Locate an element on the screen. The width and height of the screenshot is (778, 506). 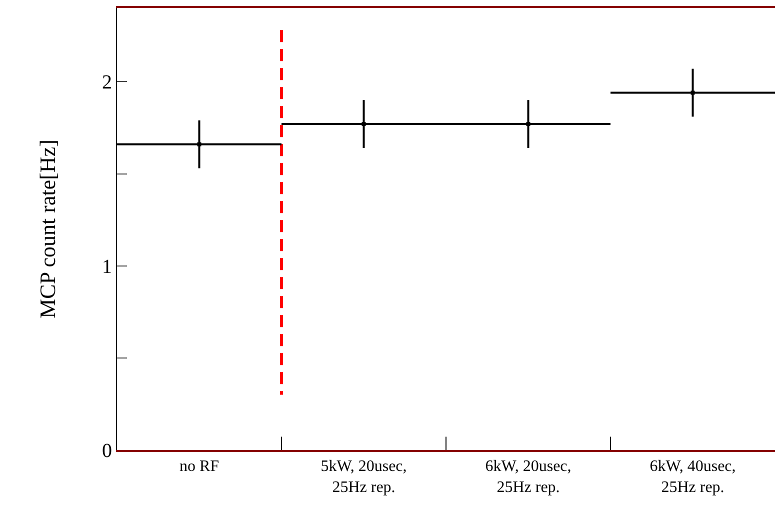
y-tick-label: 0 is located at coordinates (107, 451).